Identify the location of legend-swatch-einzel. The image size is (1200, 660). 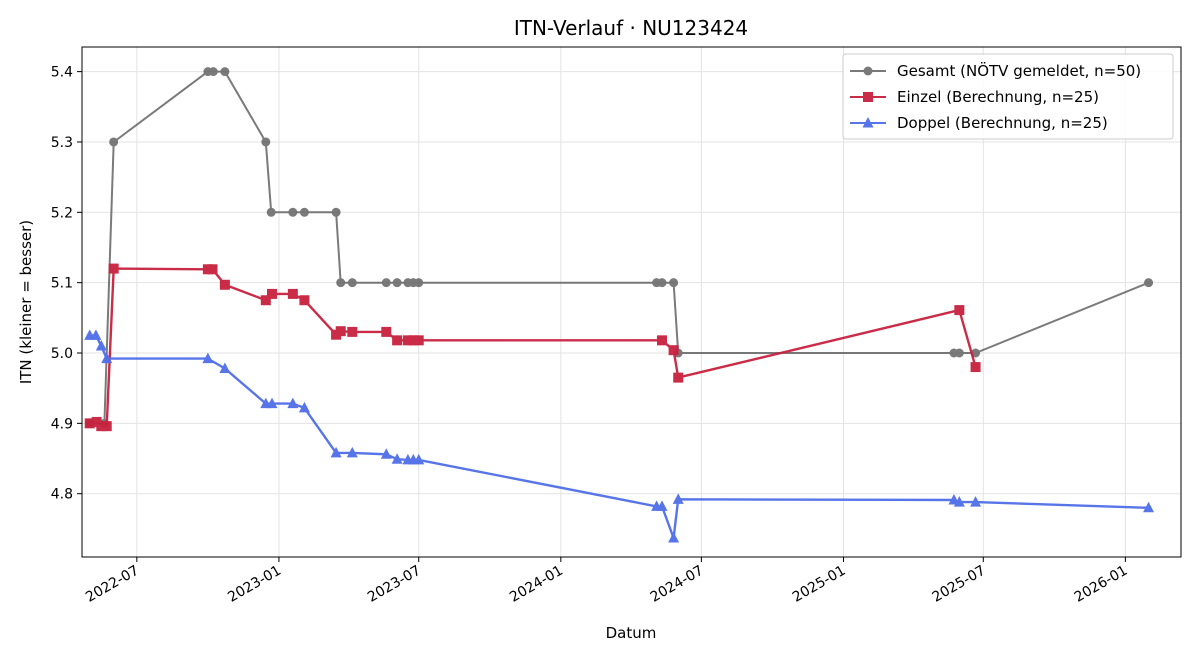
(868, 97).